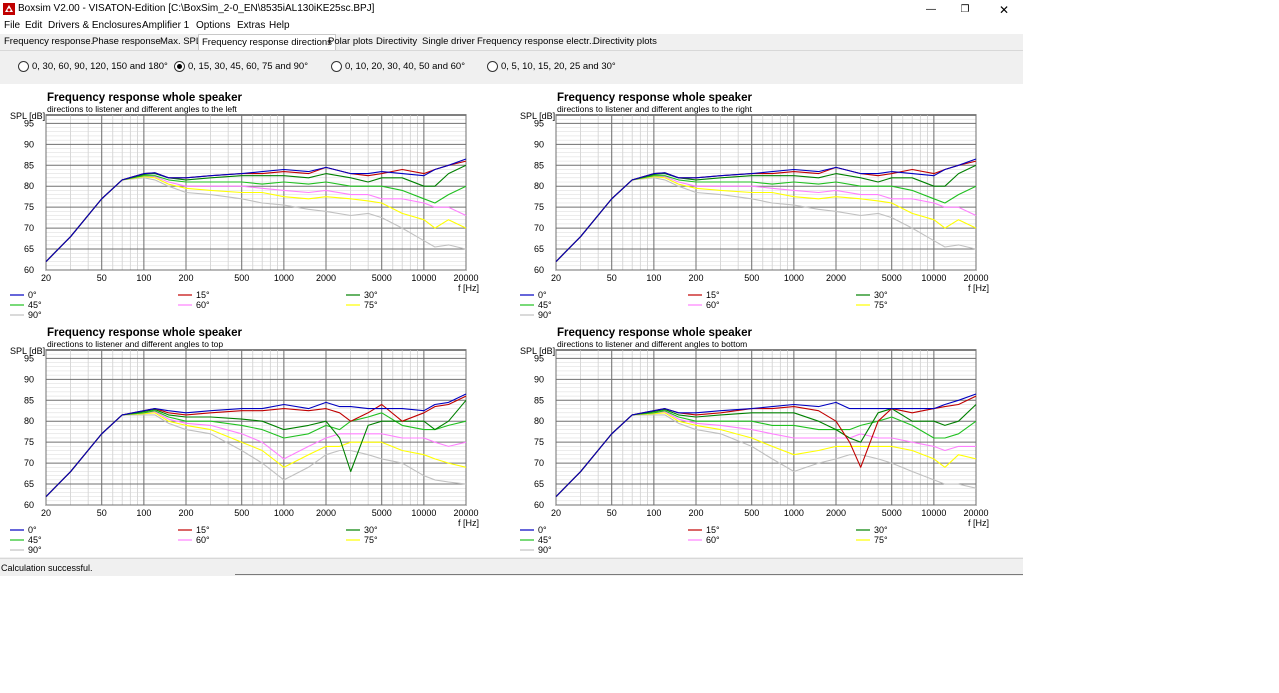  What do you see at coordinates (405, 66) in the screenshot?
I see `radio-label: 0, 10, 20, 30, 40, 50 and 60°` at bounding box center [405, 66].